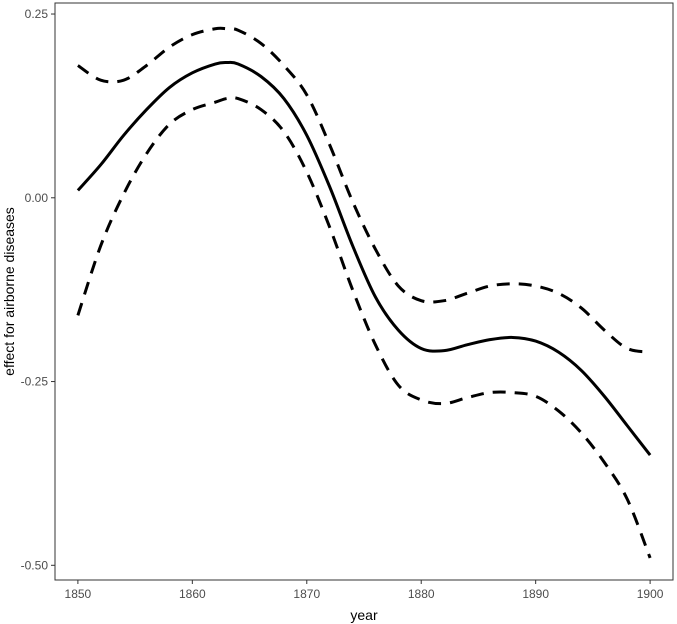  What do you see at coordinates (306, 594) in the screenshot?
I see `x-tick-label: 1870` at bounding box center [306, 594].